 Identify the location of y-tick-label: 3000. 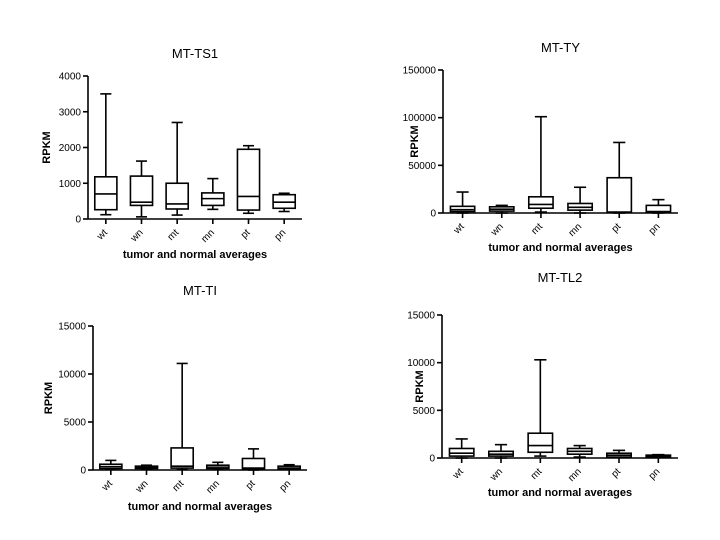
(70, 112).